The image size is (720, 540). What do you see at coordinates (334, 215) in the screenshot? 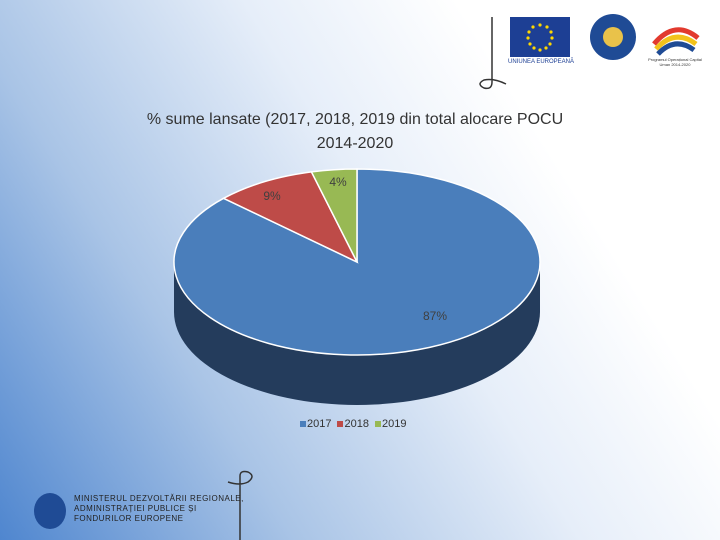
I see `pie-slice-2019` at bounding box center [334, 215].